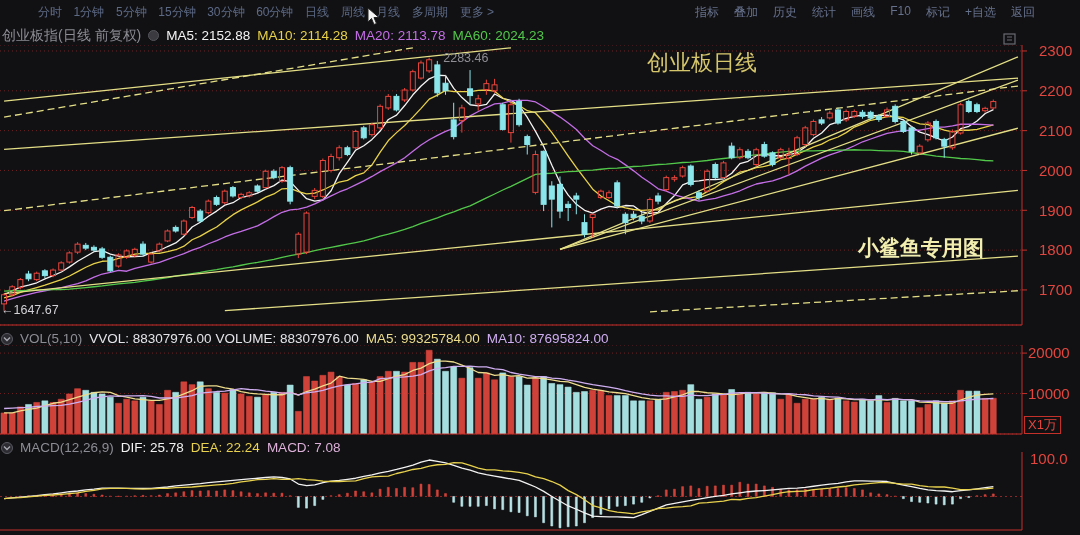 This screenshot has height=535, width=1080. I want to click on y-tick-label: 1700, so click(1056, 290).